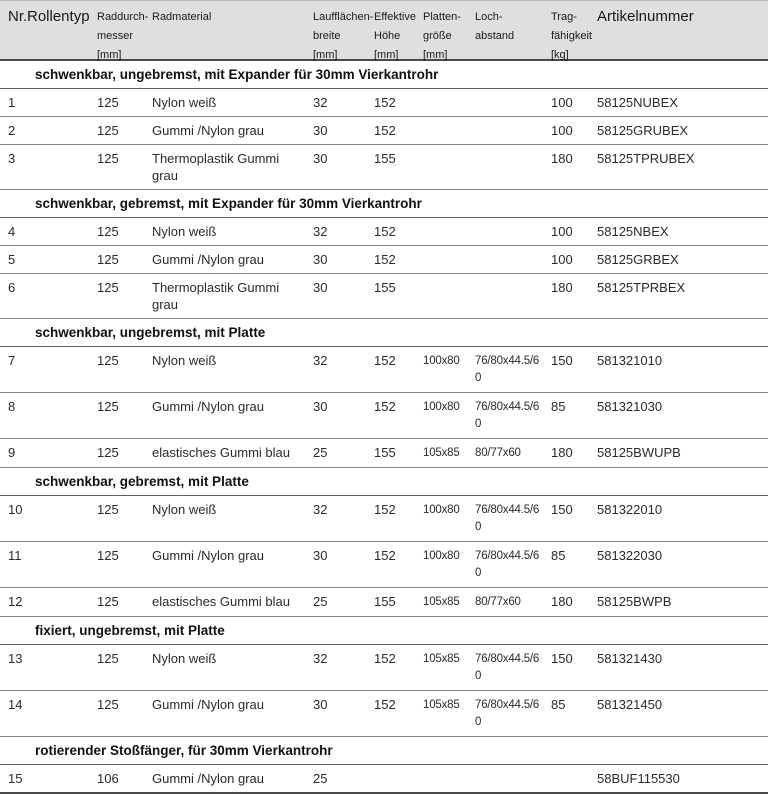 Image resolution: width=768 pixels, height=794 pixels. I want to click on column-header-nr: Nr., so click(13, 13).